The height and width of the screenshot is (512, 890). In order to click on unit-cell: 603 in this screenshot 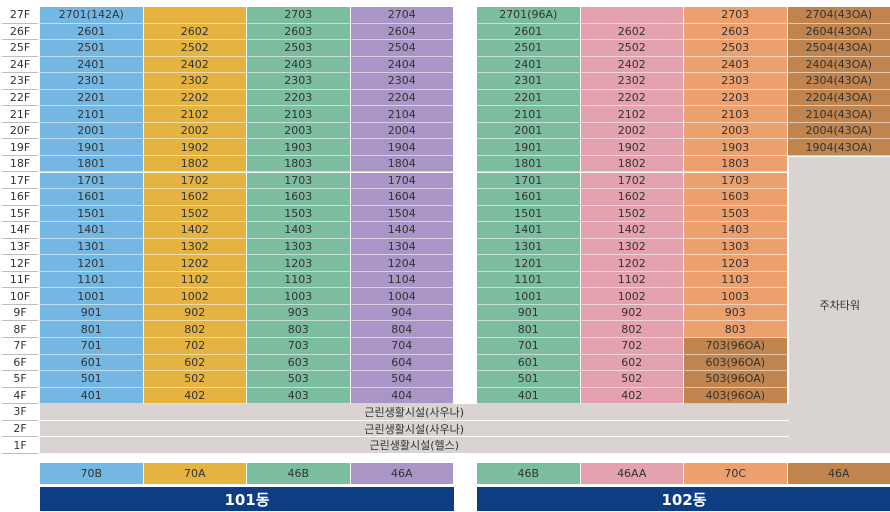, I will do `click(299, 363)`.